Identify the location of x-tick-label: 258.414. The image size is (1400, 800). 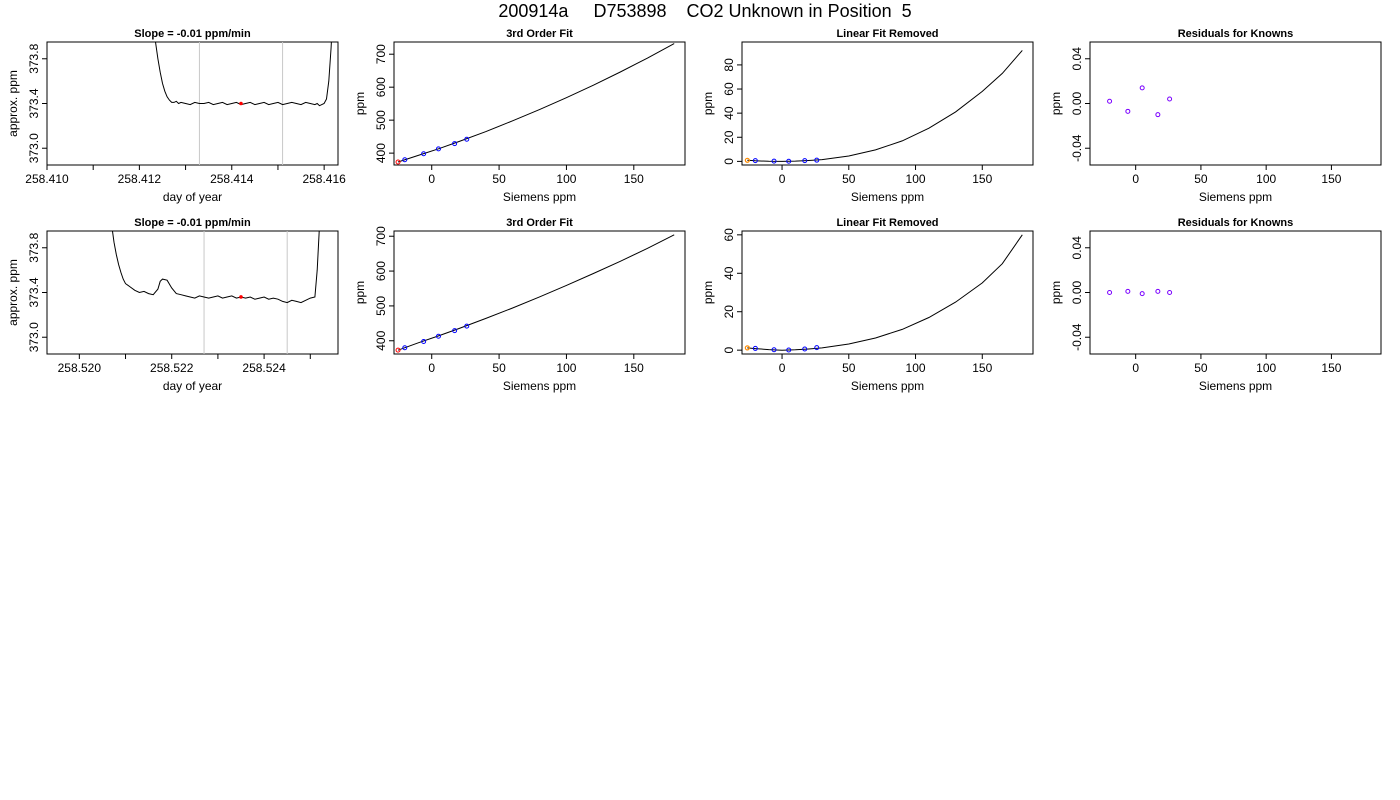
(232, 179).